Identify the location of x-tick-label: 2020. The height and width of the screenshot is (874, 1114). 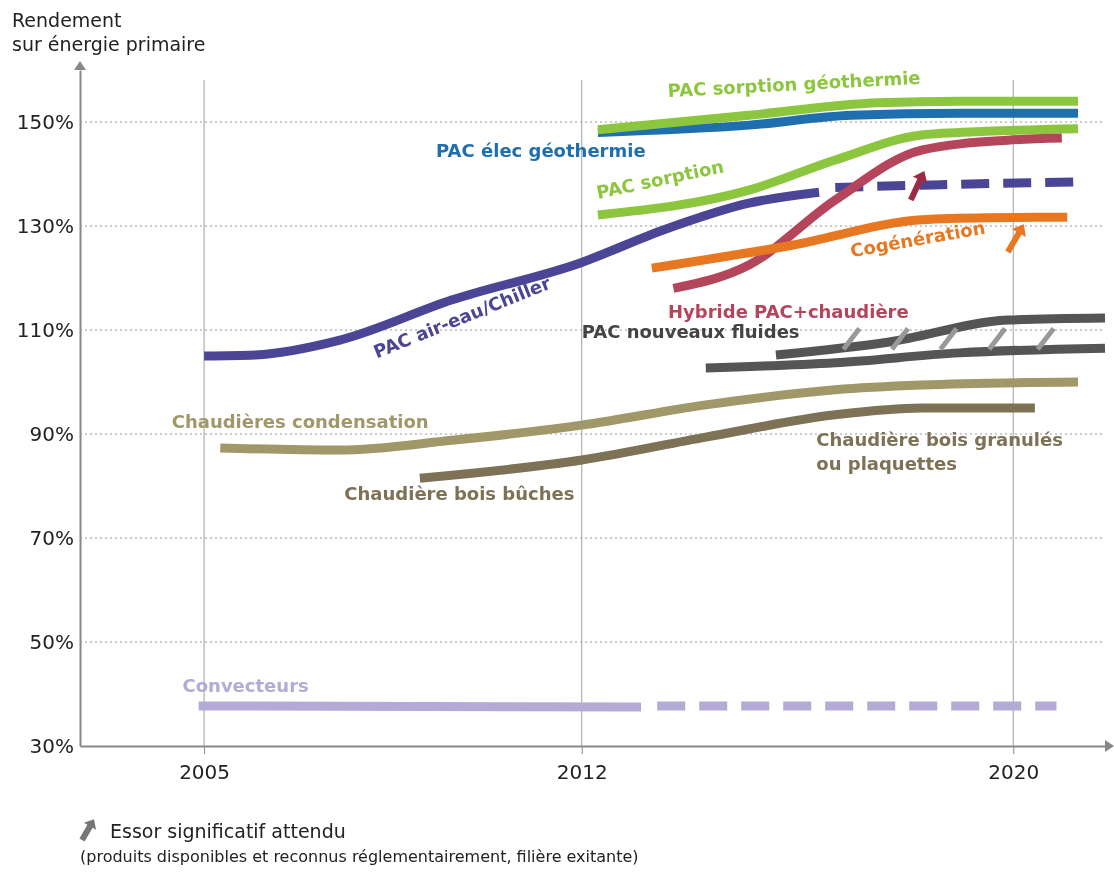
(1014, 772).